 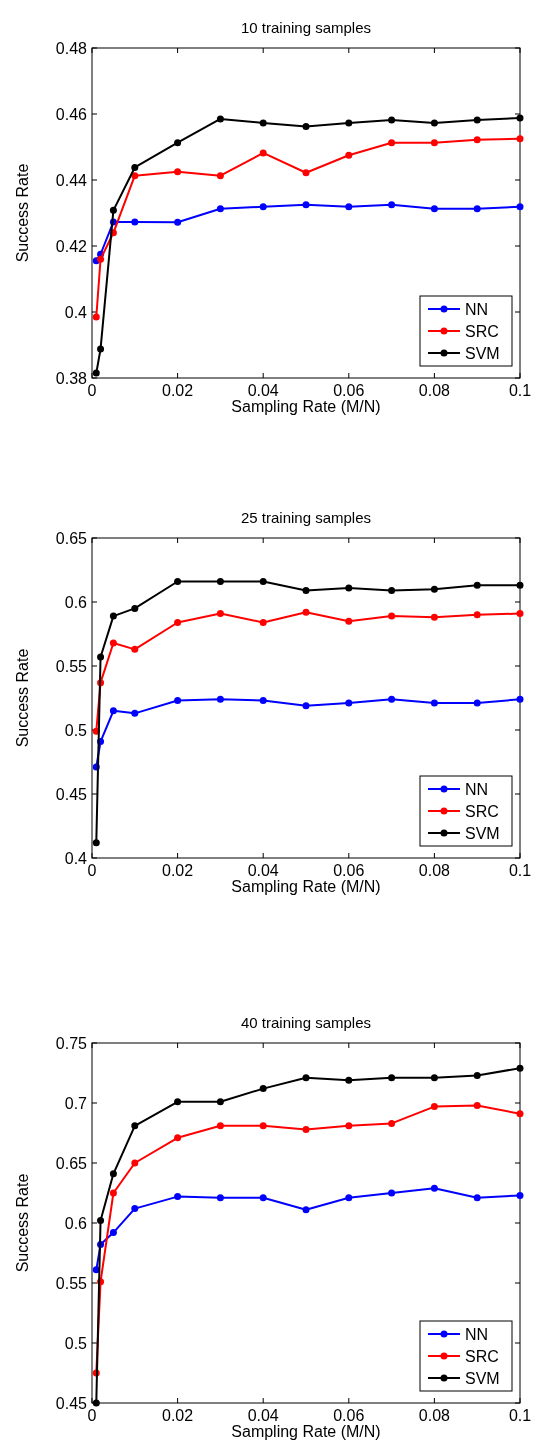 What do you see at coordinates (92, 870) in the screenshot?
I see `x-tick-label: 0` at bounding box center [92, 870].